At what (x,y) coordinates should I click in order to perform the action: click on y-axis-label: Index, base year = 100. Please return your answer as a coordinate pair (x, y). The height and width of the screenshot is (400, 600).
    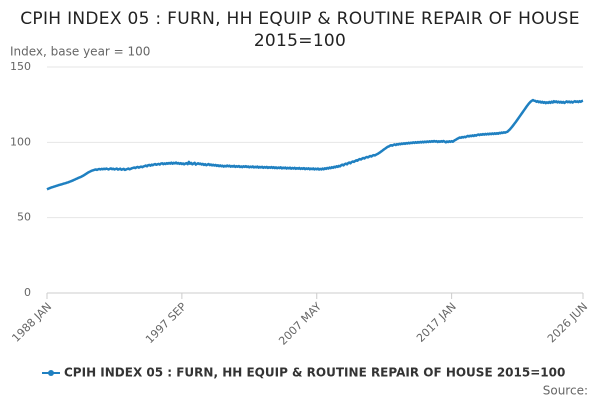
    Looking at the image, I should click on (80, 52).